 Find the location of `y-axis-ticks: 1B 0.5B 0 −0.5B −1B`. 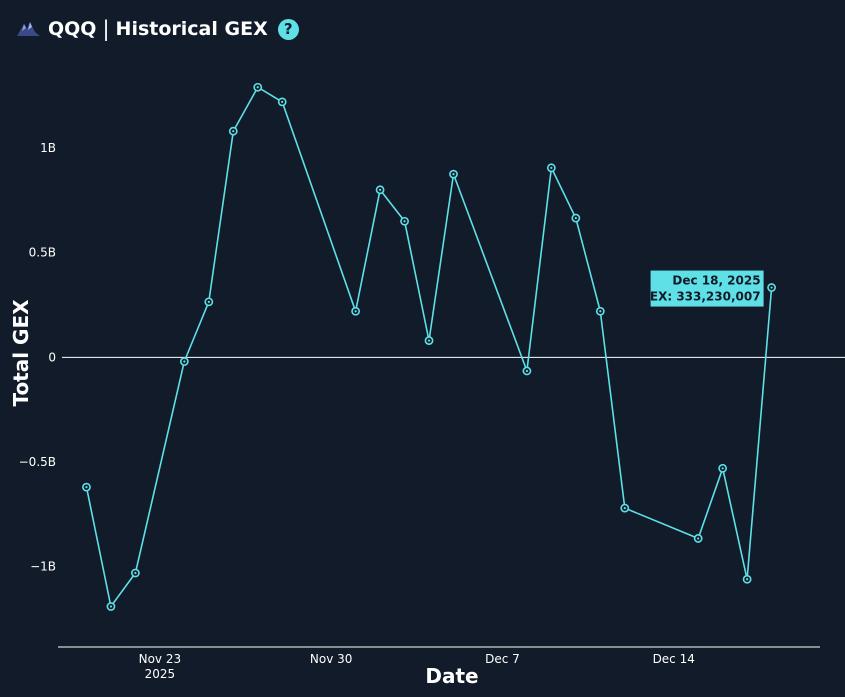

y-axis-ticks: 1B 0.5B 0 −0.5B −1B is located at coordinates (37, 357).